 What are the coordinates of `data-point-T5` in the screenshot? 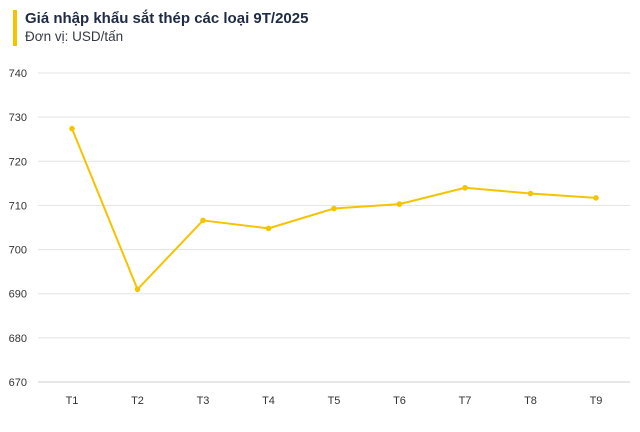 It's located at (334, 208).